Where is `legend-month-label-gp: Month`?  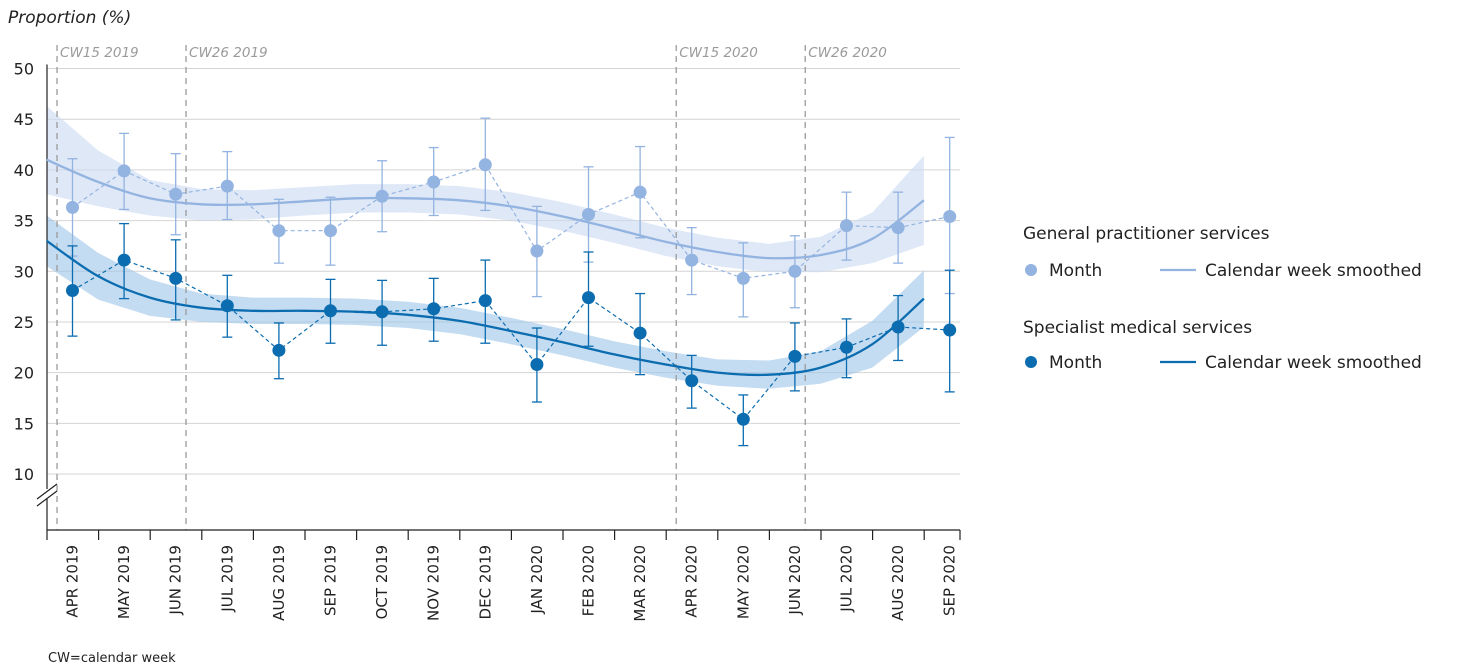
legend-month-label-gp: Month is located at coordinates (1075, 271).